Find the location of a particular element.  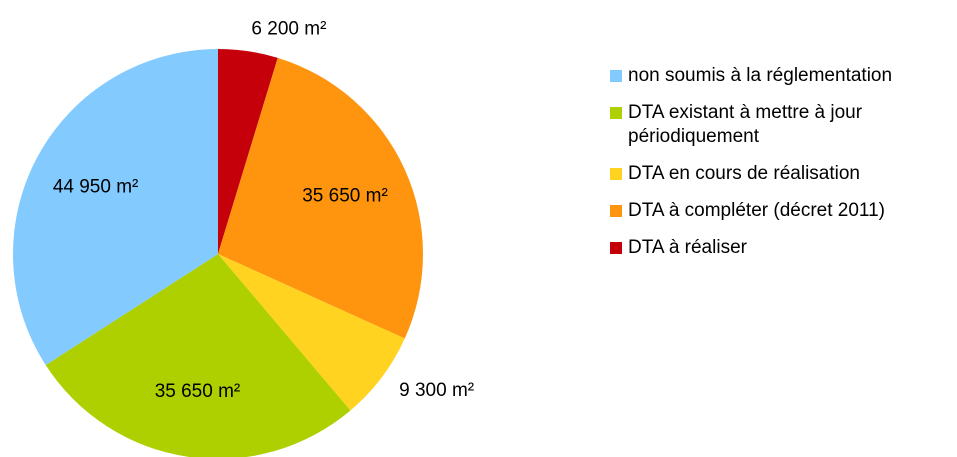

data-label: 6 200 m² is located at coordinates (288, 28).